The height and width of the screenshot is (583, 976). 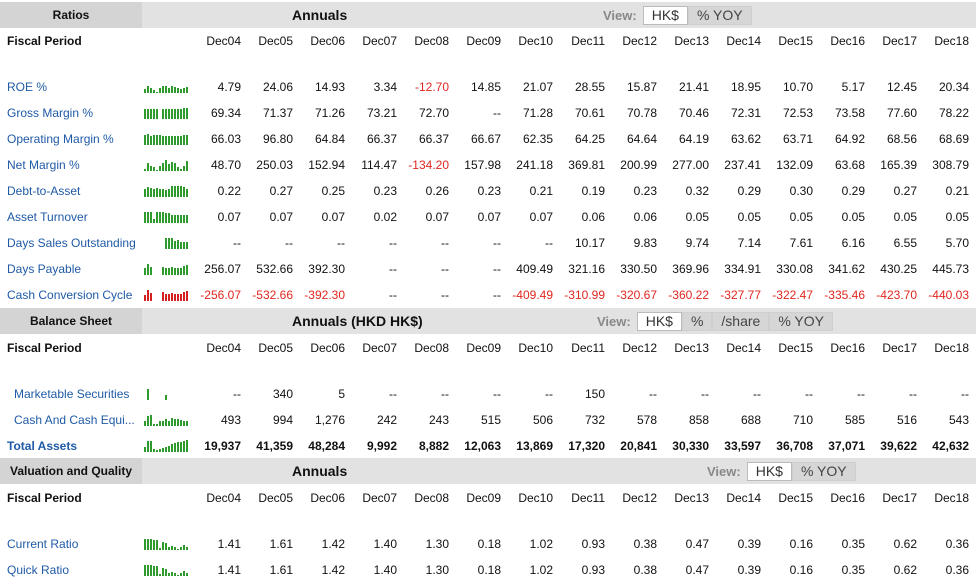 I want to click on value-cell: 0.05, so click(x=749, y=217).